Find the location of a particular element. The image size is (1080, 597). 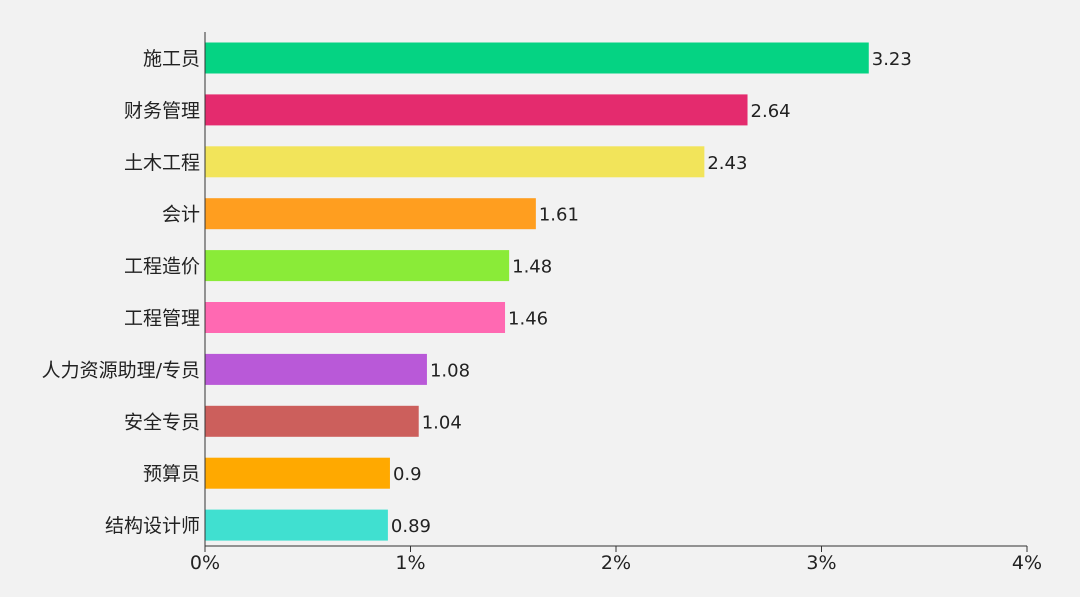

category-label-3: 土木工程 is located at coordinates (162, 163).